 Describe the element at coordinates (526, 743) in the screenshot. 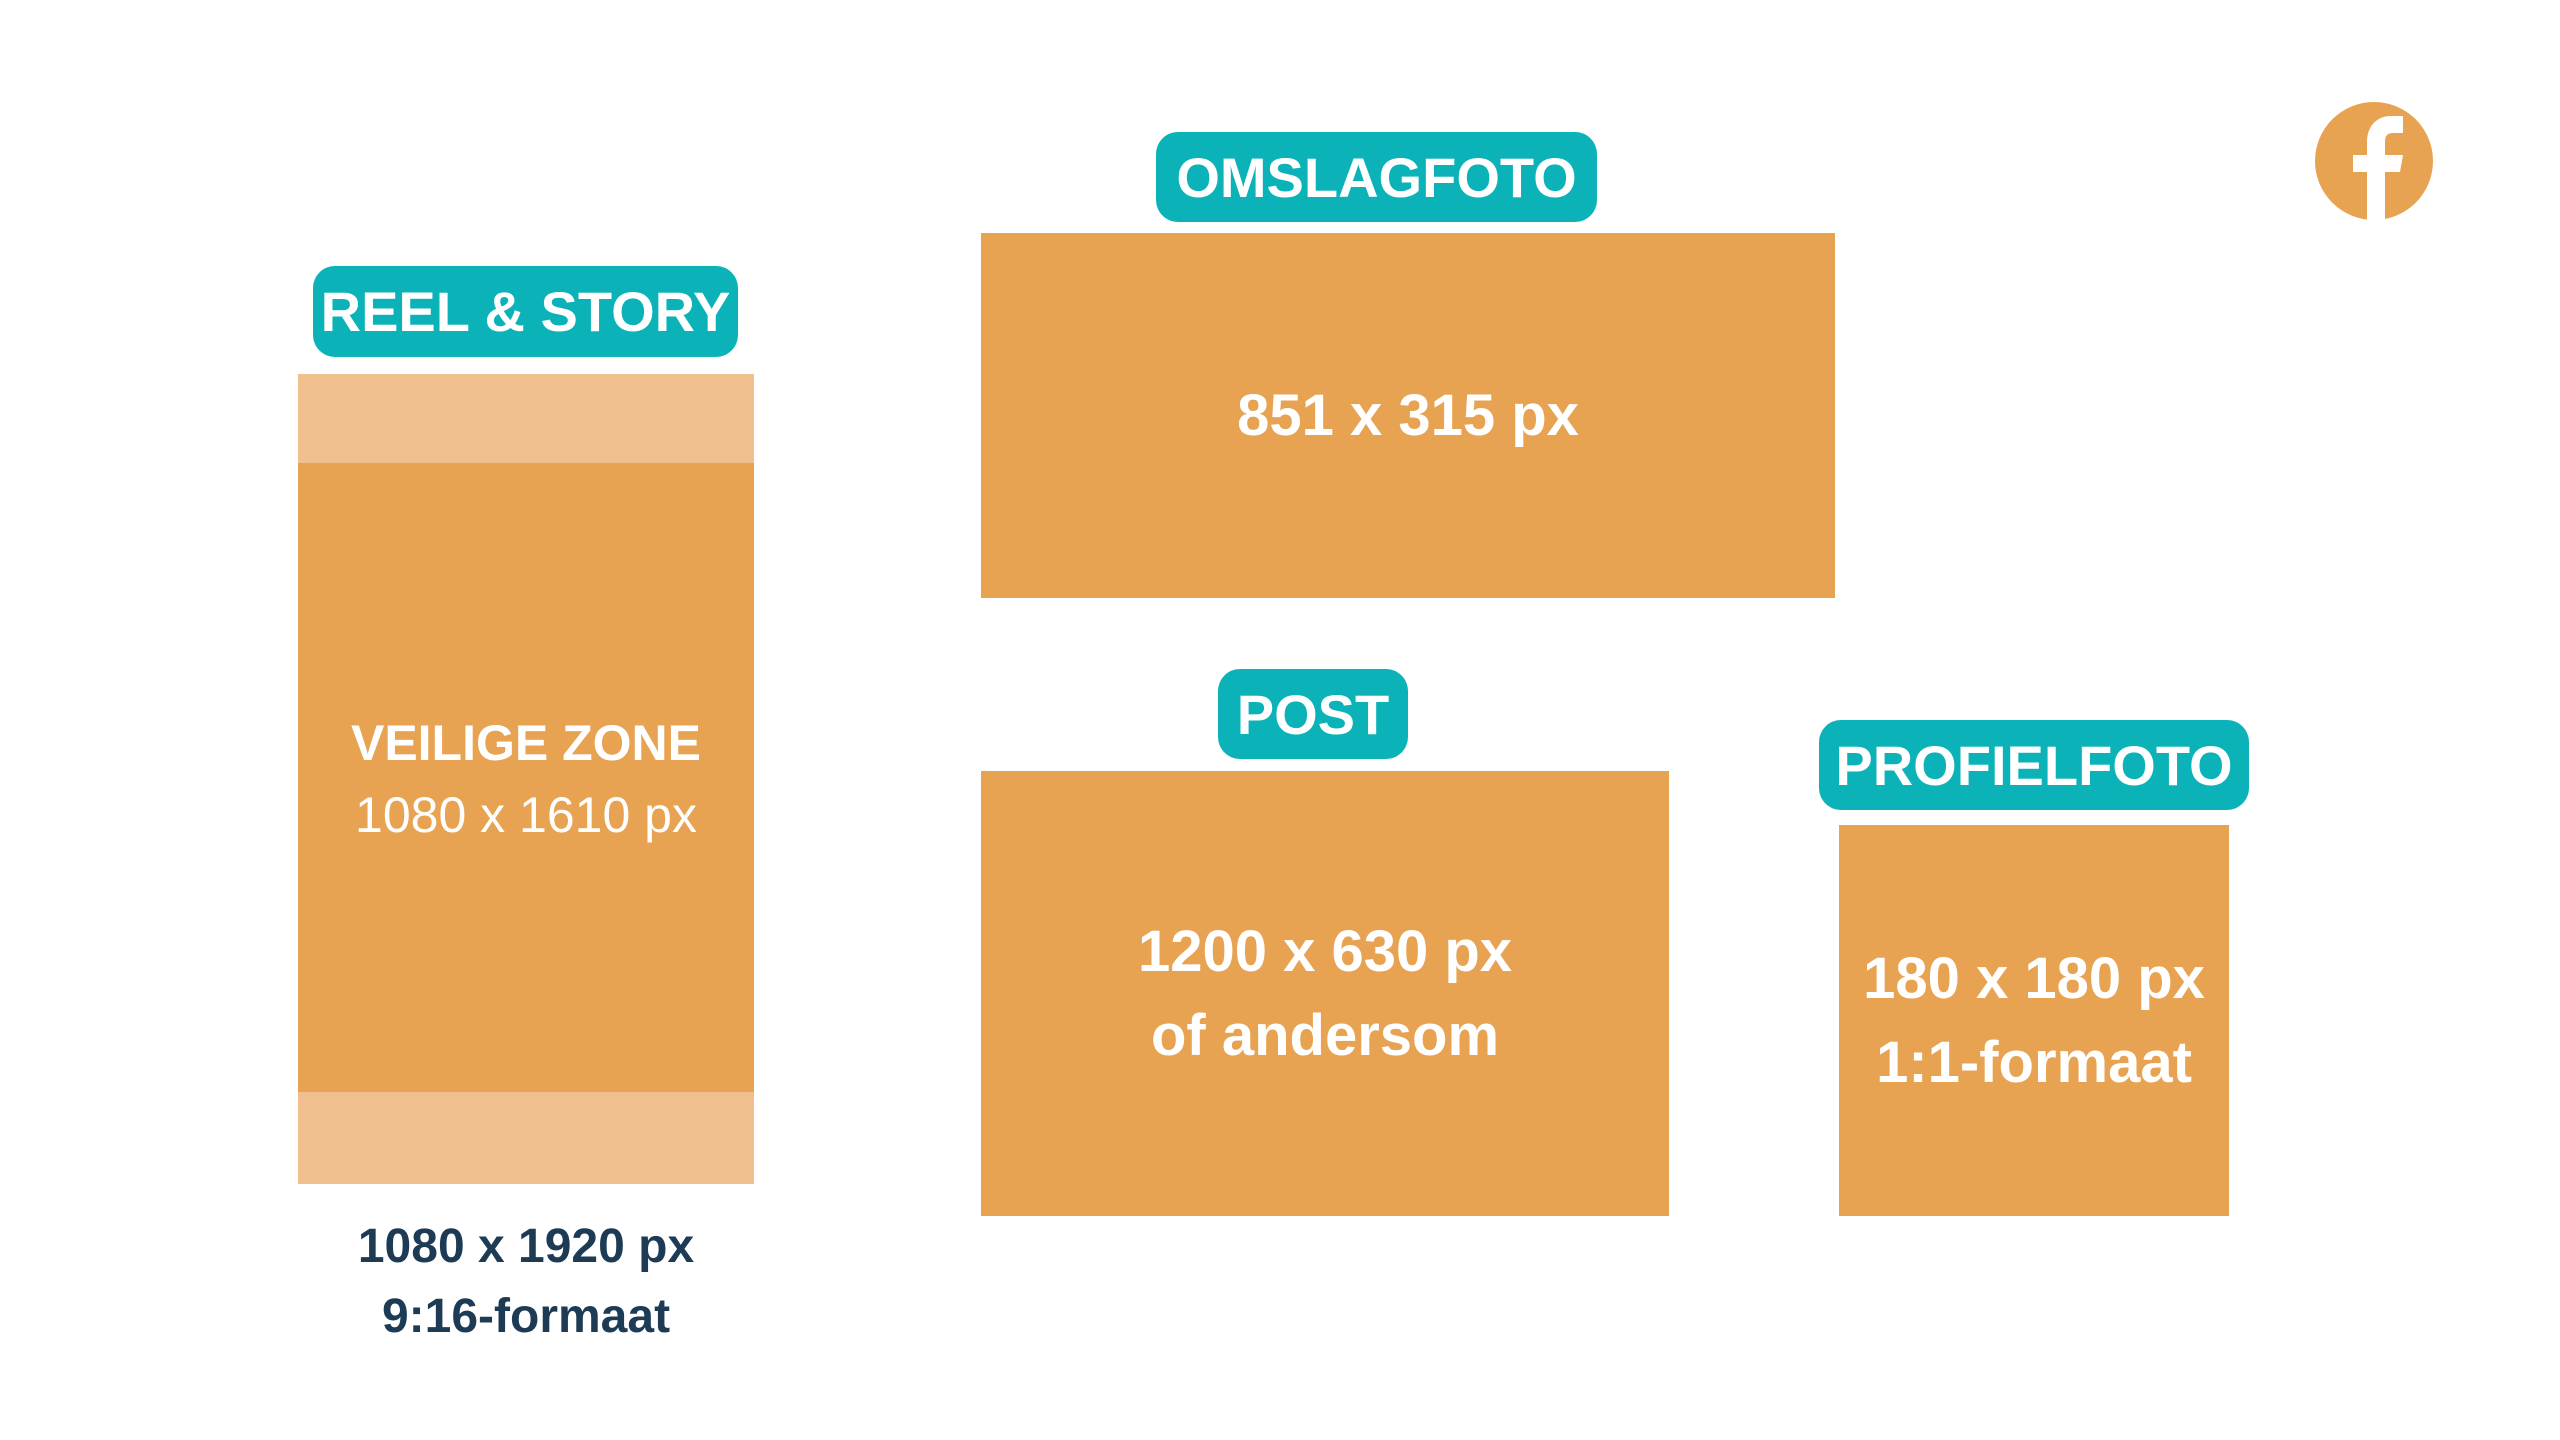

I see `safe-zone-title: VEILIGE ZONE` at that location.